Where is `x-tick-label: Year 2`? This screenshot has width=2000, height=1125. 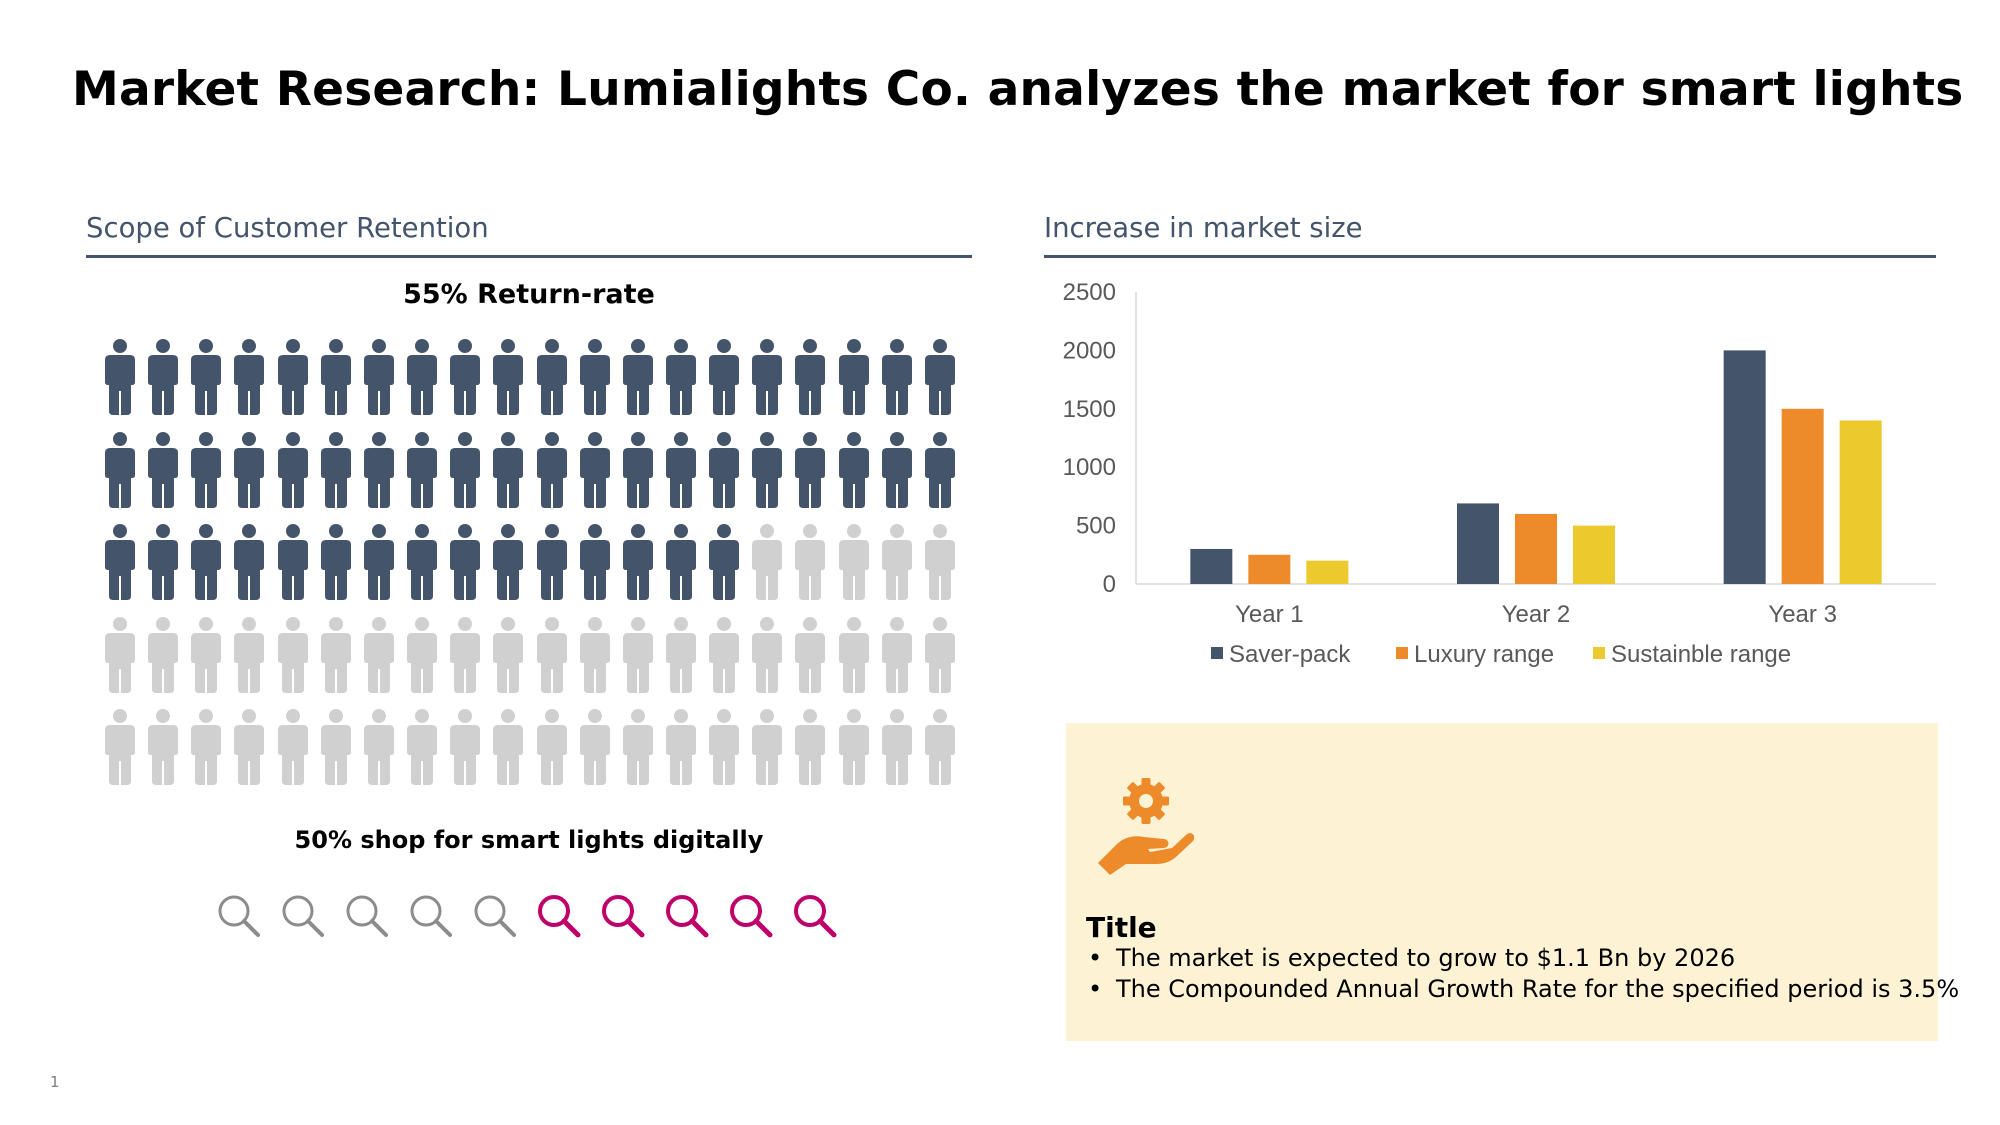 x-tick-label: Year 2 is located at coordinates (1536, 614).